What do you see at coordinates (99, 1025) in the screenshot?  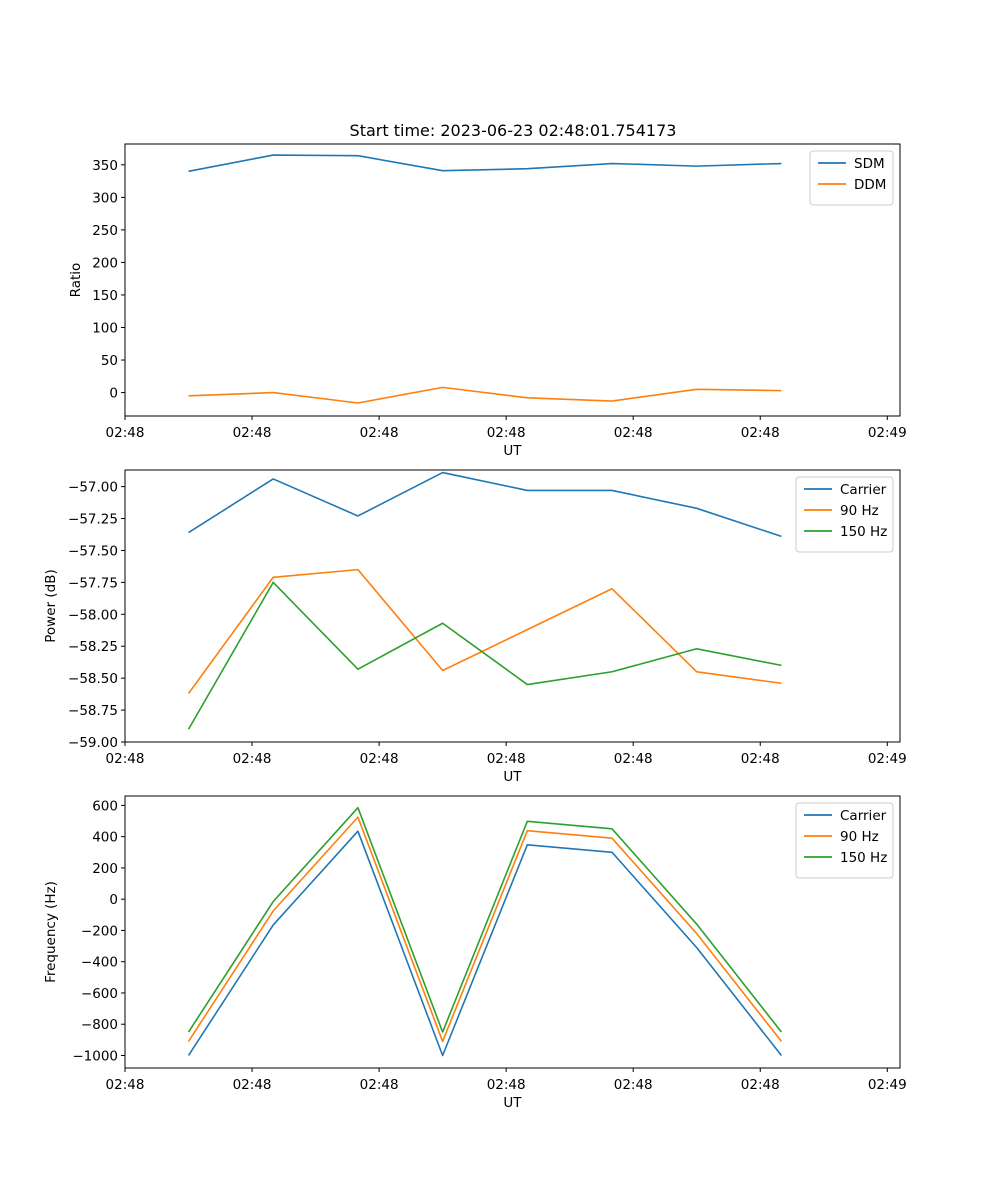 I see `y-tick-label: −800` at bounding box center [99, 1025].